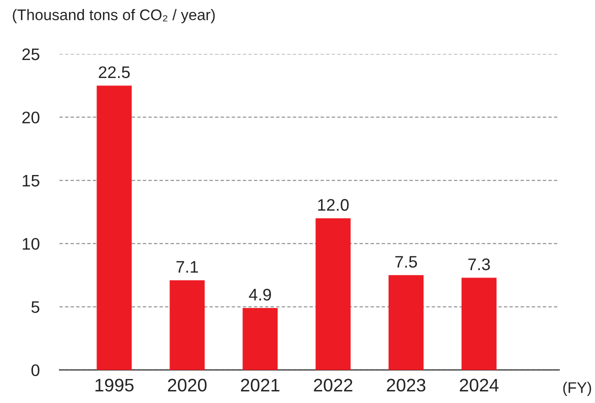 This screenshot has height=403, width=595. I want to click on x-tick-label: 2023, so click(406, 385).